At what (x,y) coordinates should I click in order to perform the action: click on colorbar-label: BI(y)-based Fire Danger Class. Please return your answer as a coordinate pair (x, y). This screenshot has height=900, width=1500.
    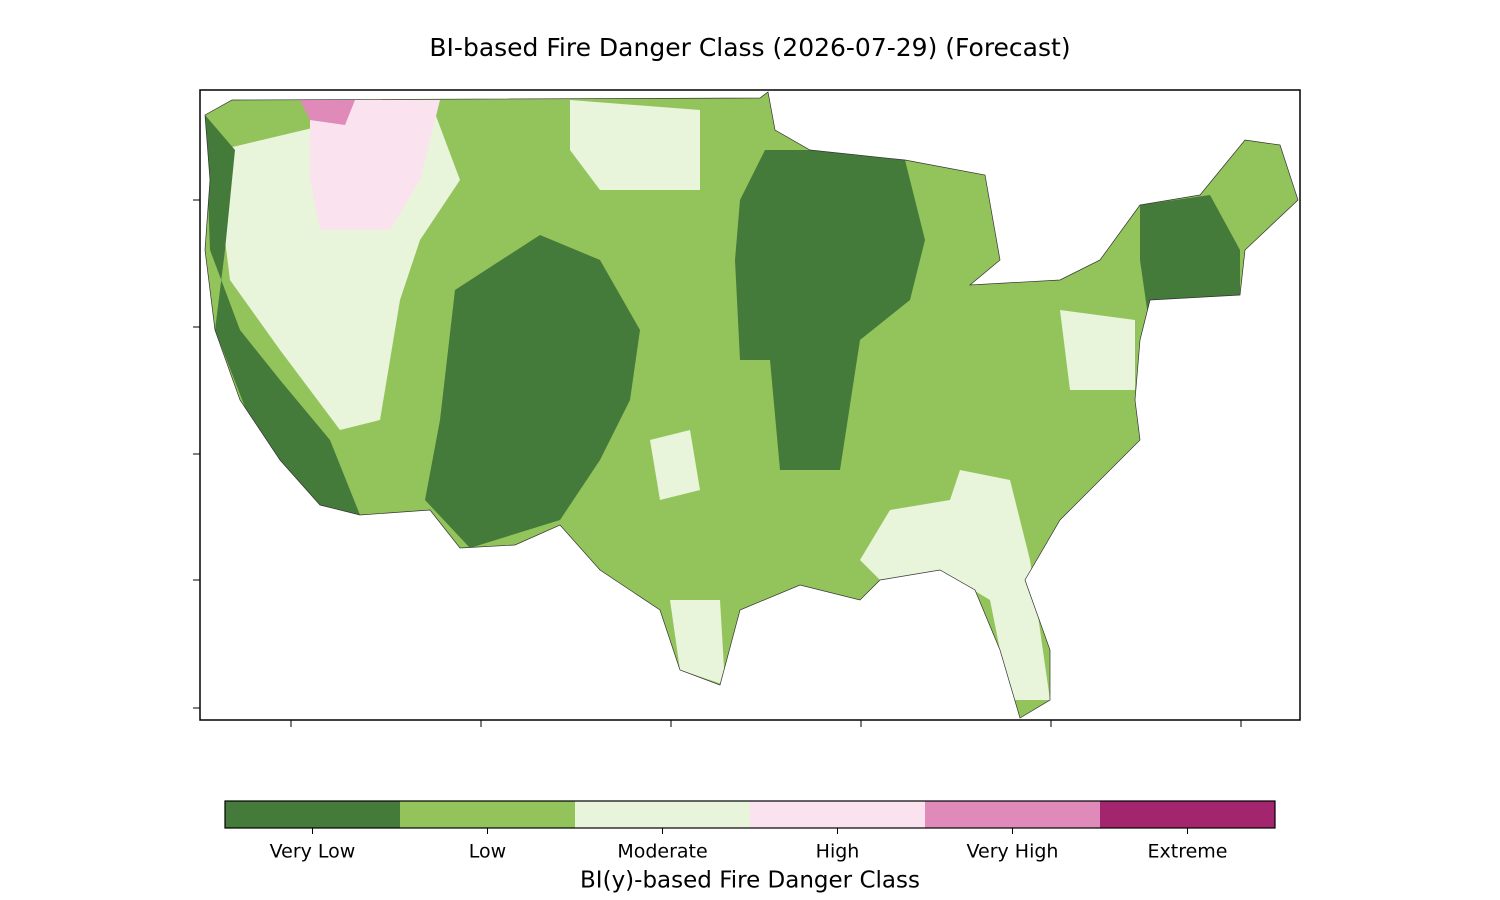
    Looking at the image, I should click on (750, 881).